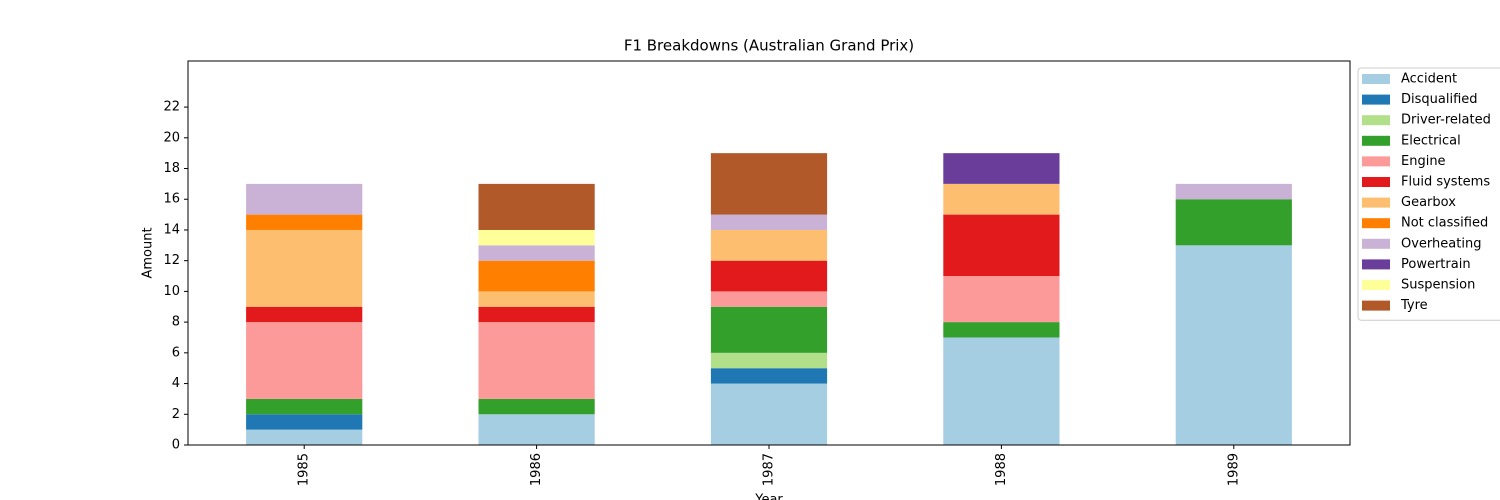 The width and height of the screenshot is (1500, 500). I want to click on legend-label: Powertrain, so click(1436, 264).